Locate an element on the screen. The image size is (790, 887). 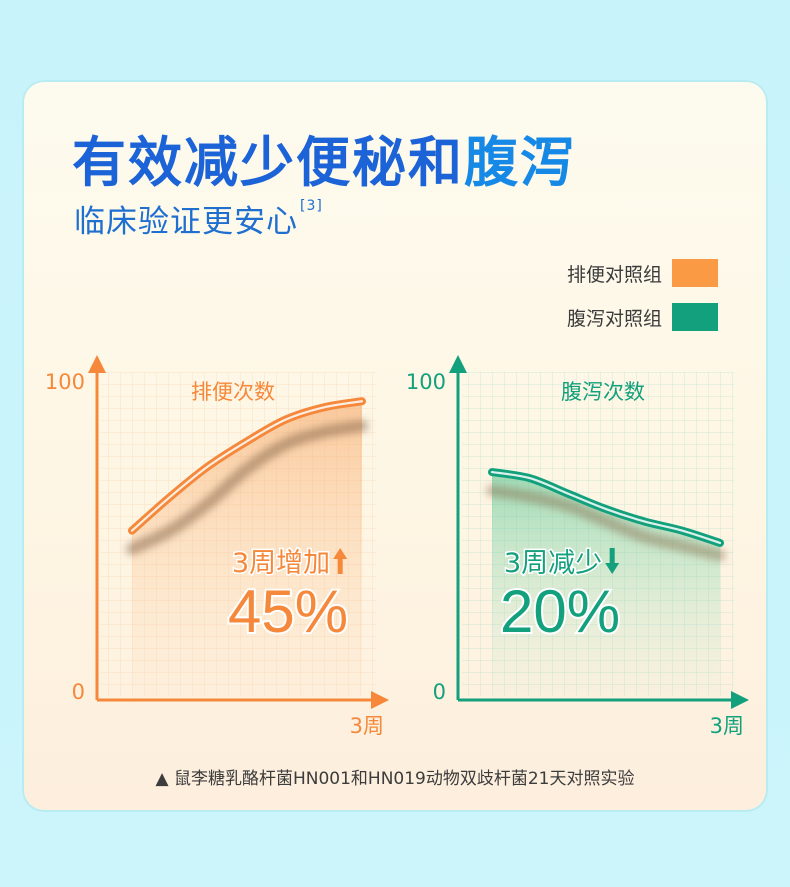
legend-label: 排便对照组 is located at coordinates (614, 274).